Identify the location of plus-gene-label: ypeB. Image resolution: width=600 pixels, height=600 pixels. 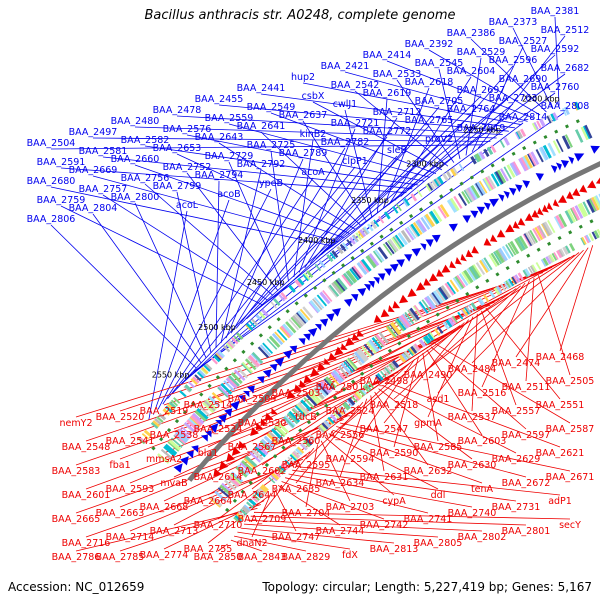
(271, 183).